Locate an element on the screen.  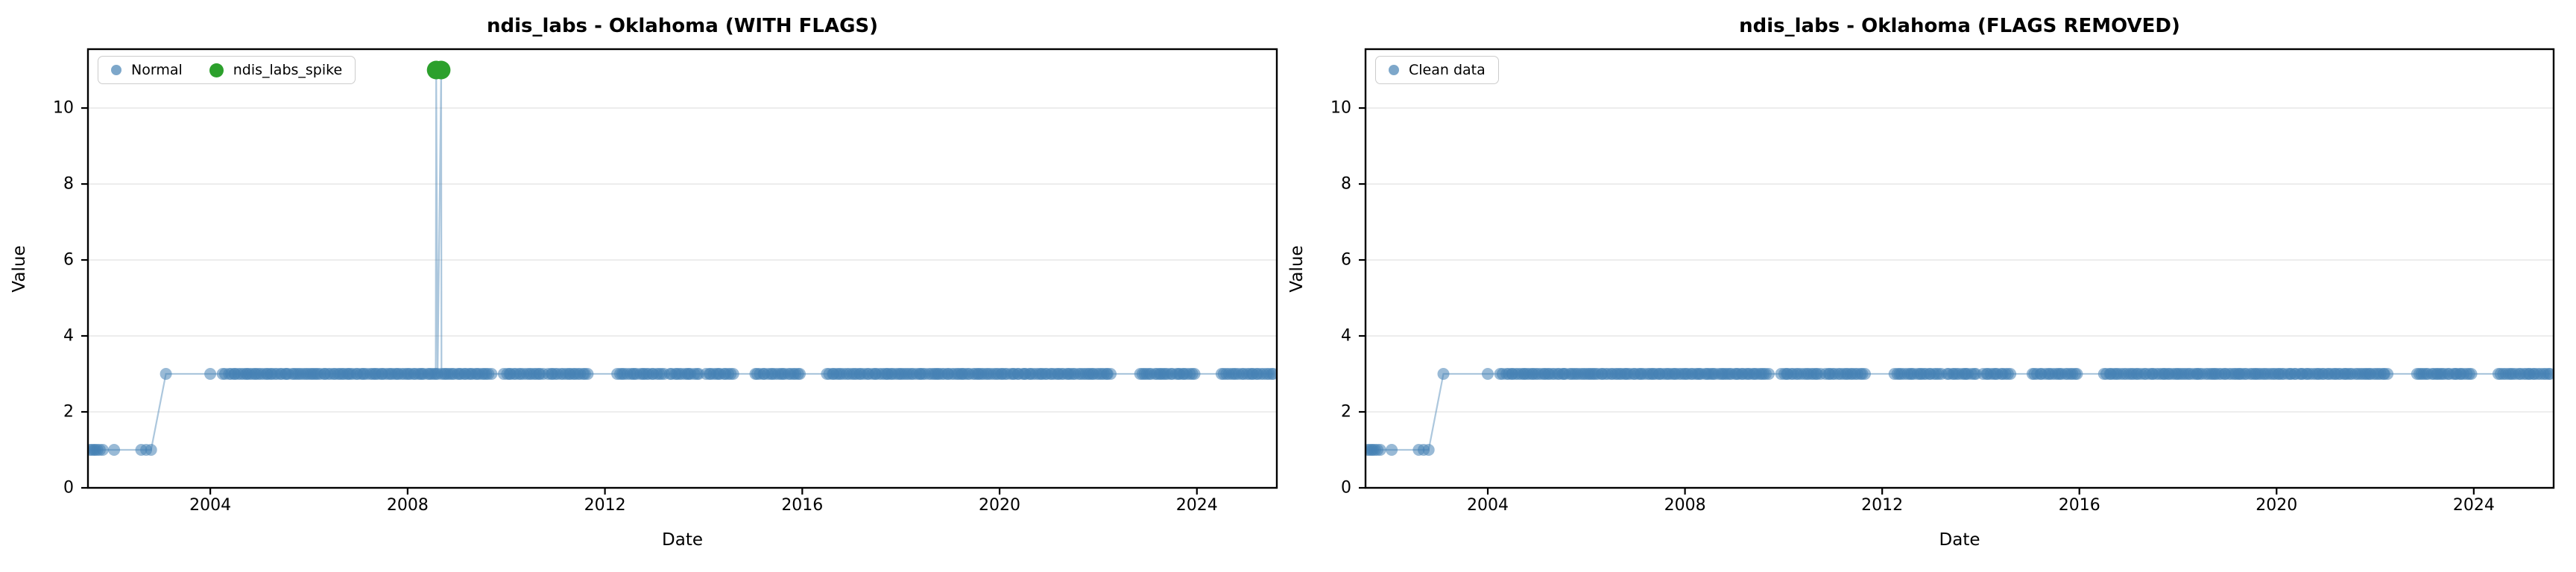
right-y-axis-label: Value is located at coordinates (1297, 268).